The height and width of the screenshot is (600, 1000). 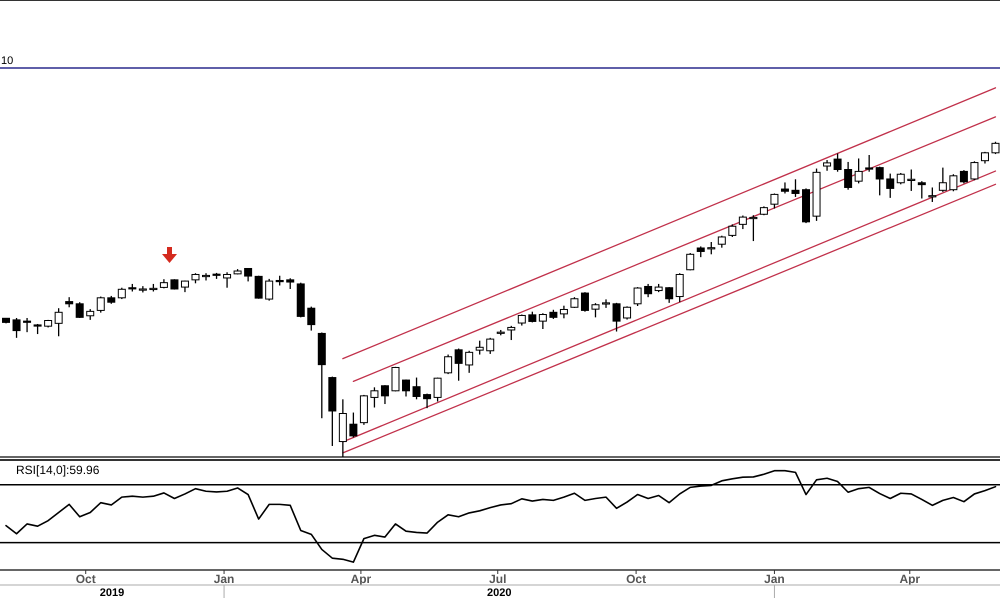 I want to click on x-tick-label: Jul, so click(x=497, y=579).